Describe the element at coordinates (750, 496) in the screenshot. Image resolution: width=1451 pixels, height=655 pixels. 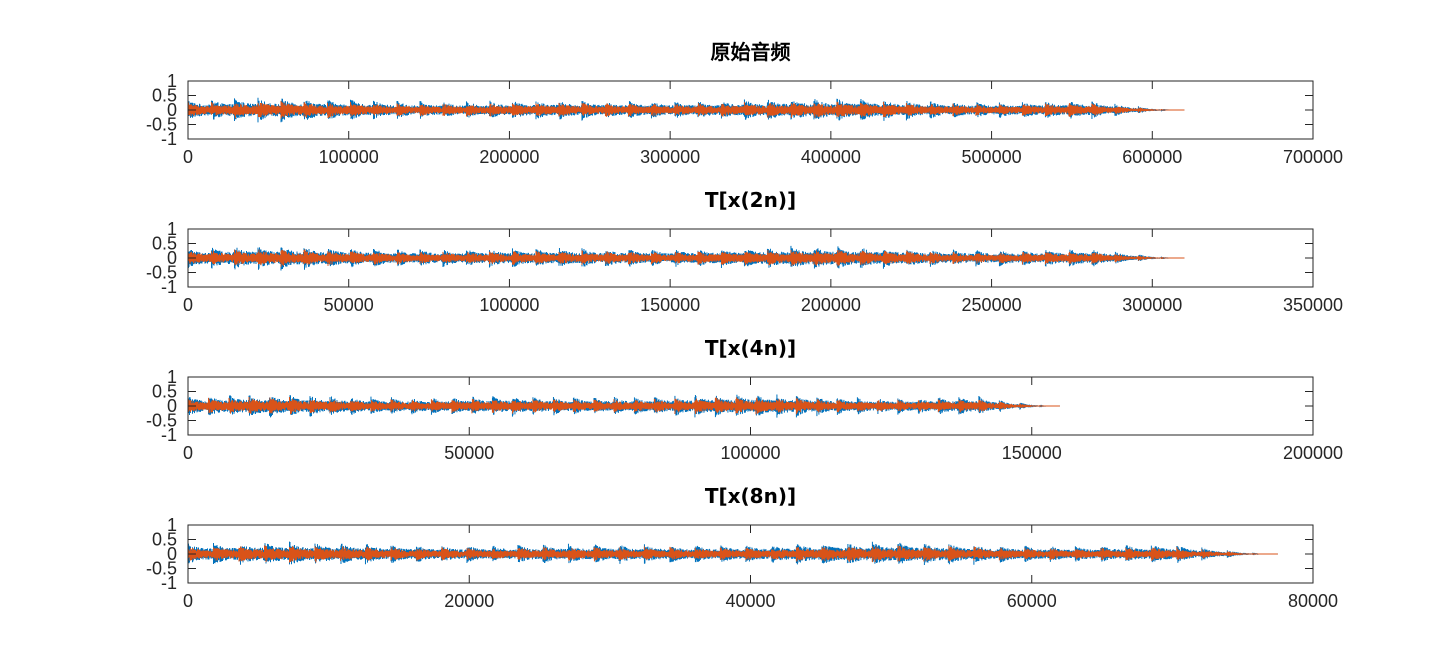
I see `subplot-title: T[x(8n)]` at that location.